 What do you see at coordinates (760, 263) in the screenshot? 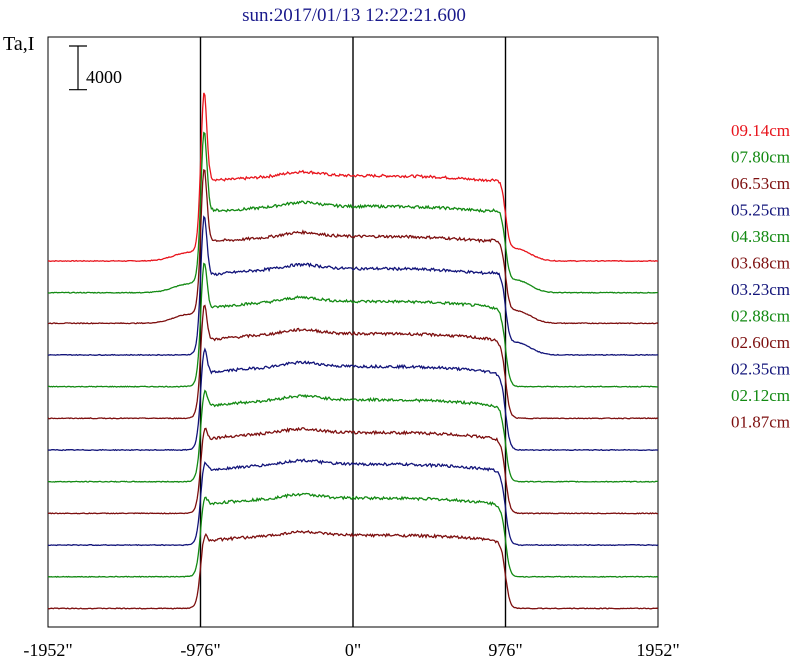
I see `legend-entry-03.68cm: 03.68cm` at bounding box center [760, 263].